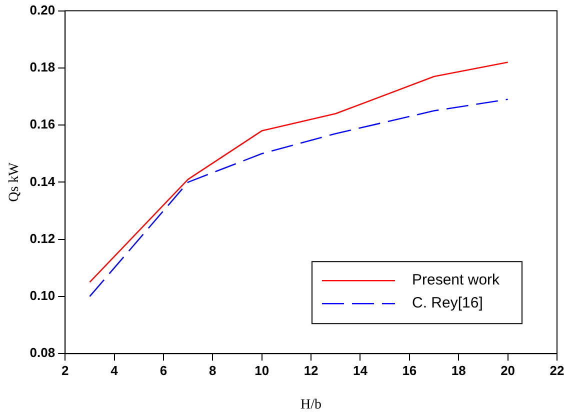 Image resolution: width=569 pixels, height=417 pixels. Describe the element at coordinates (43, 238) in the screenshot. I see `y-tick-label: 0.12` at that location.